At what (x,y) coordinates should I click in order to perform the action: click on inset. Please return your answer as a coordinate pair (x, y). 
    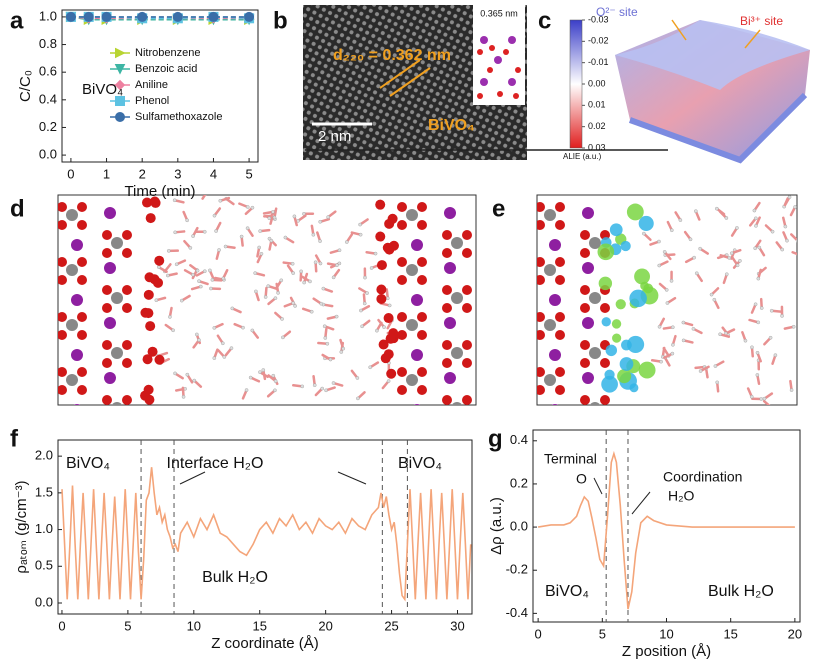
    Looking at the image, I should click on (499, 55).